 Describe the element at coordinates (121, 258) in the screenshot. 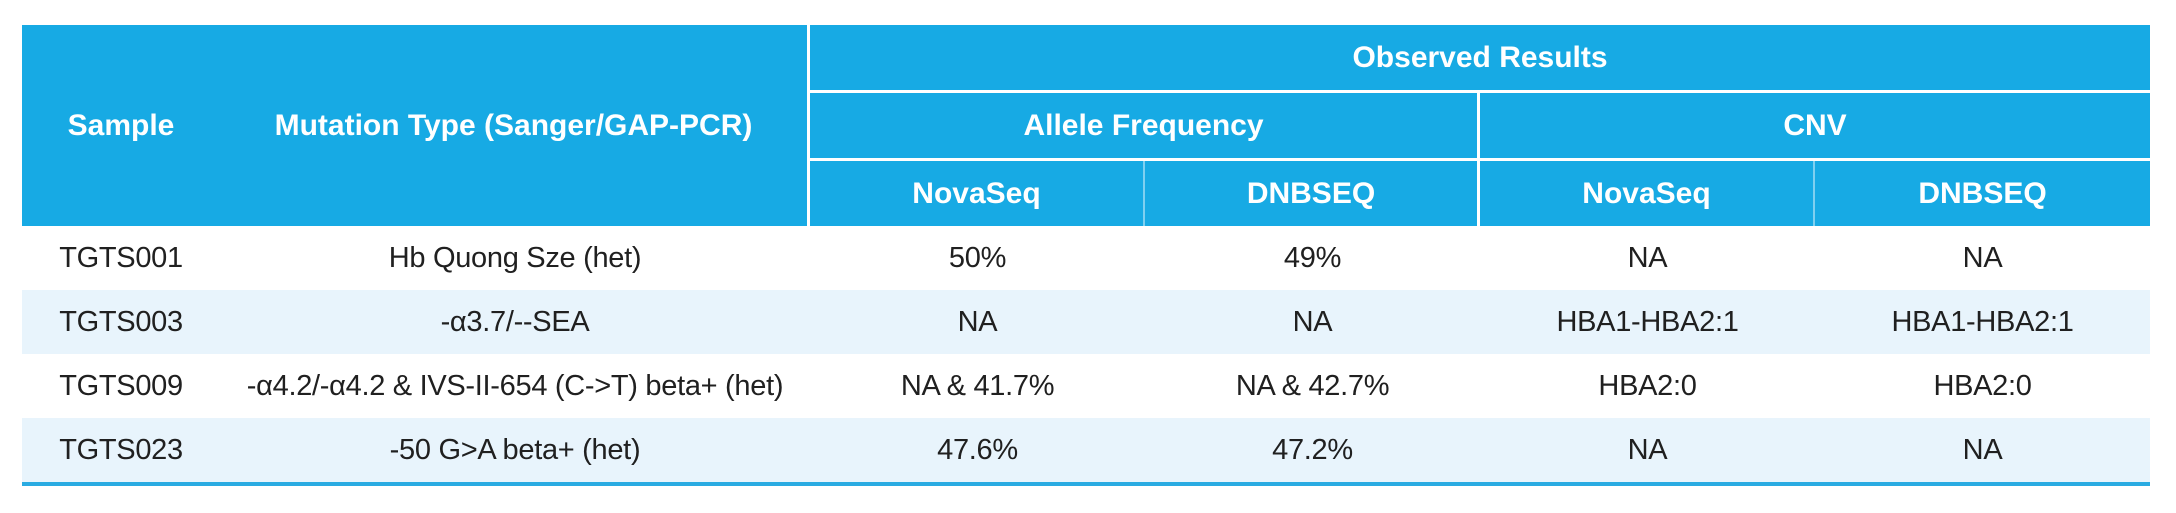

I see `cell-sample: TGTS001` at that location.